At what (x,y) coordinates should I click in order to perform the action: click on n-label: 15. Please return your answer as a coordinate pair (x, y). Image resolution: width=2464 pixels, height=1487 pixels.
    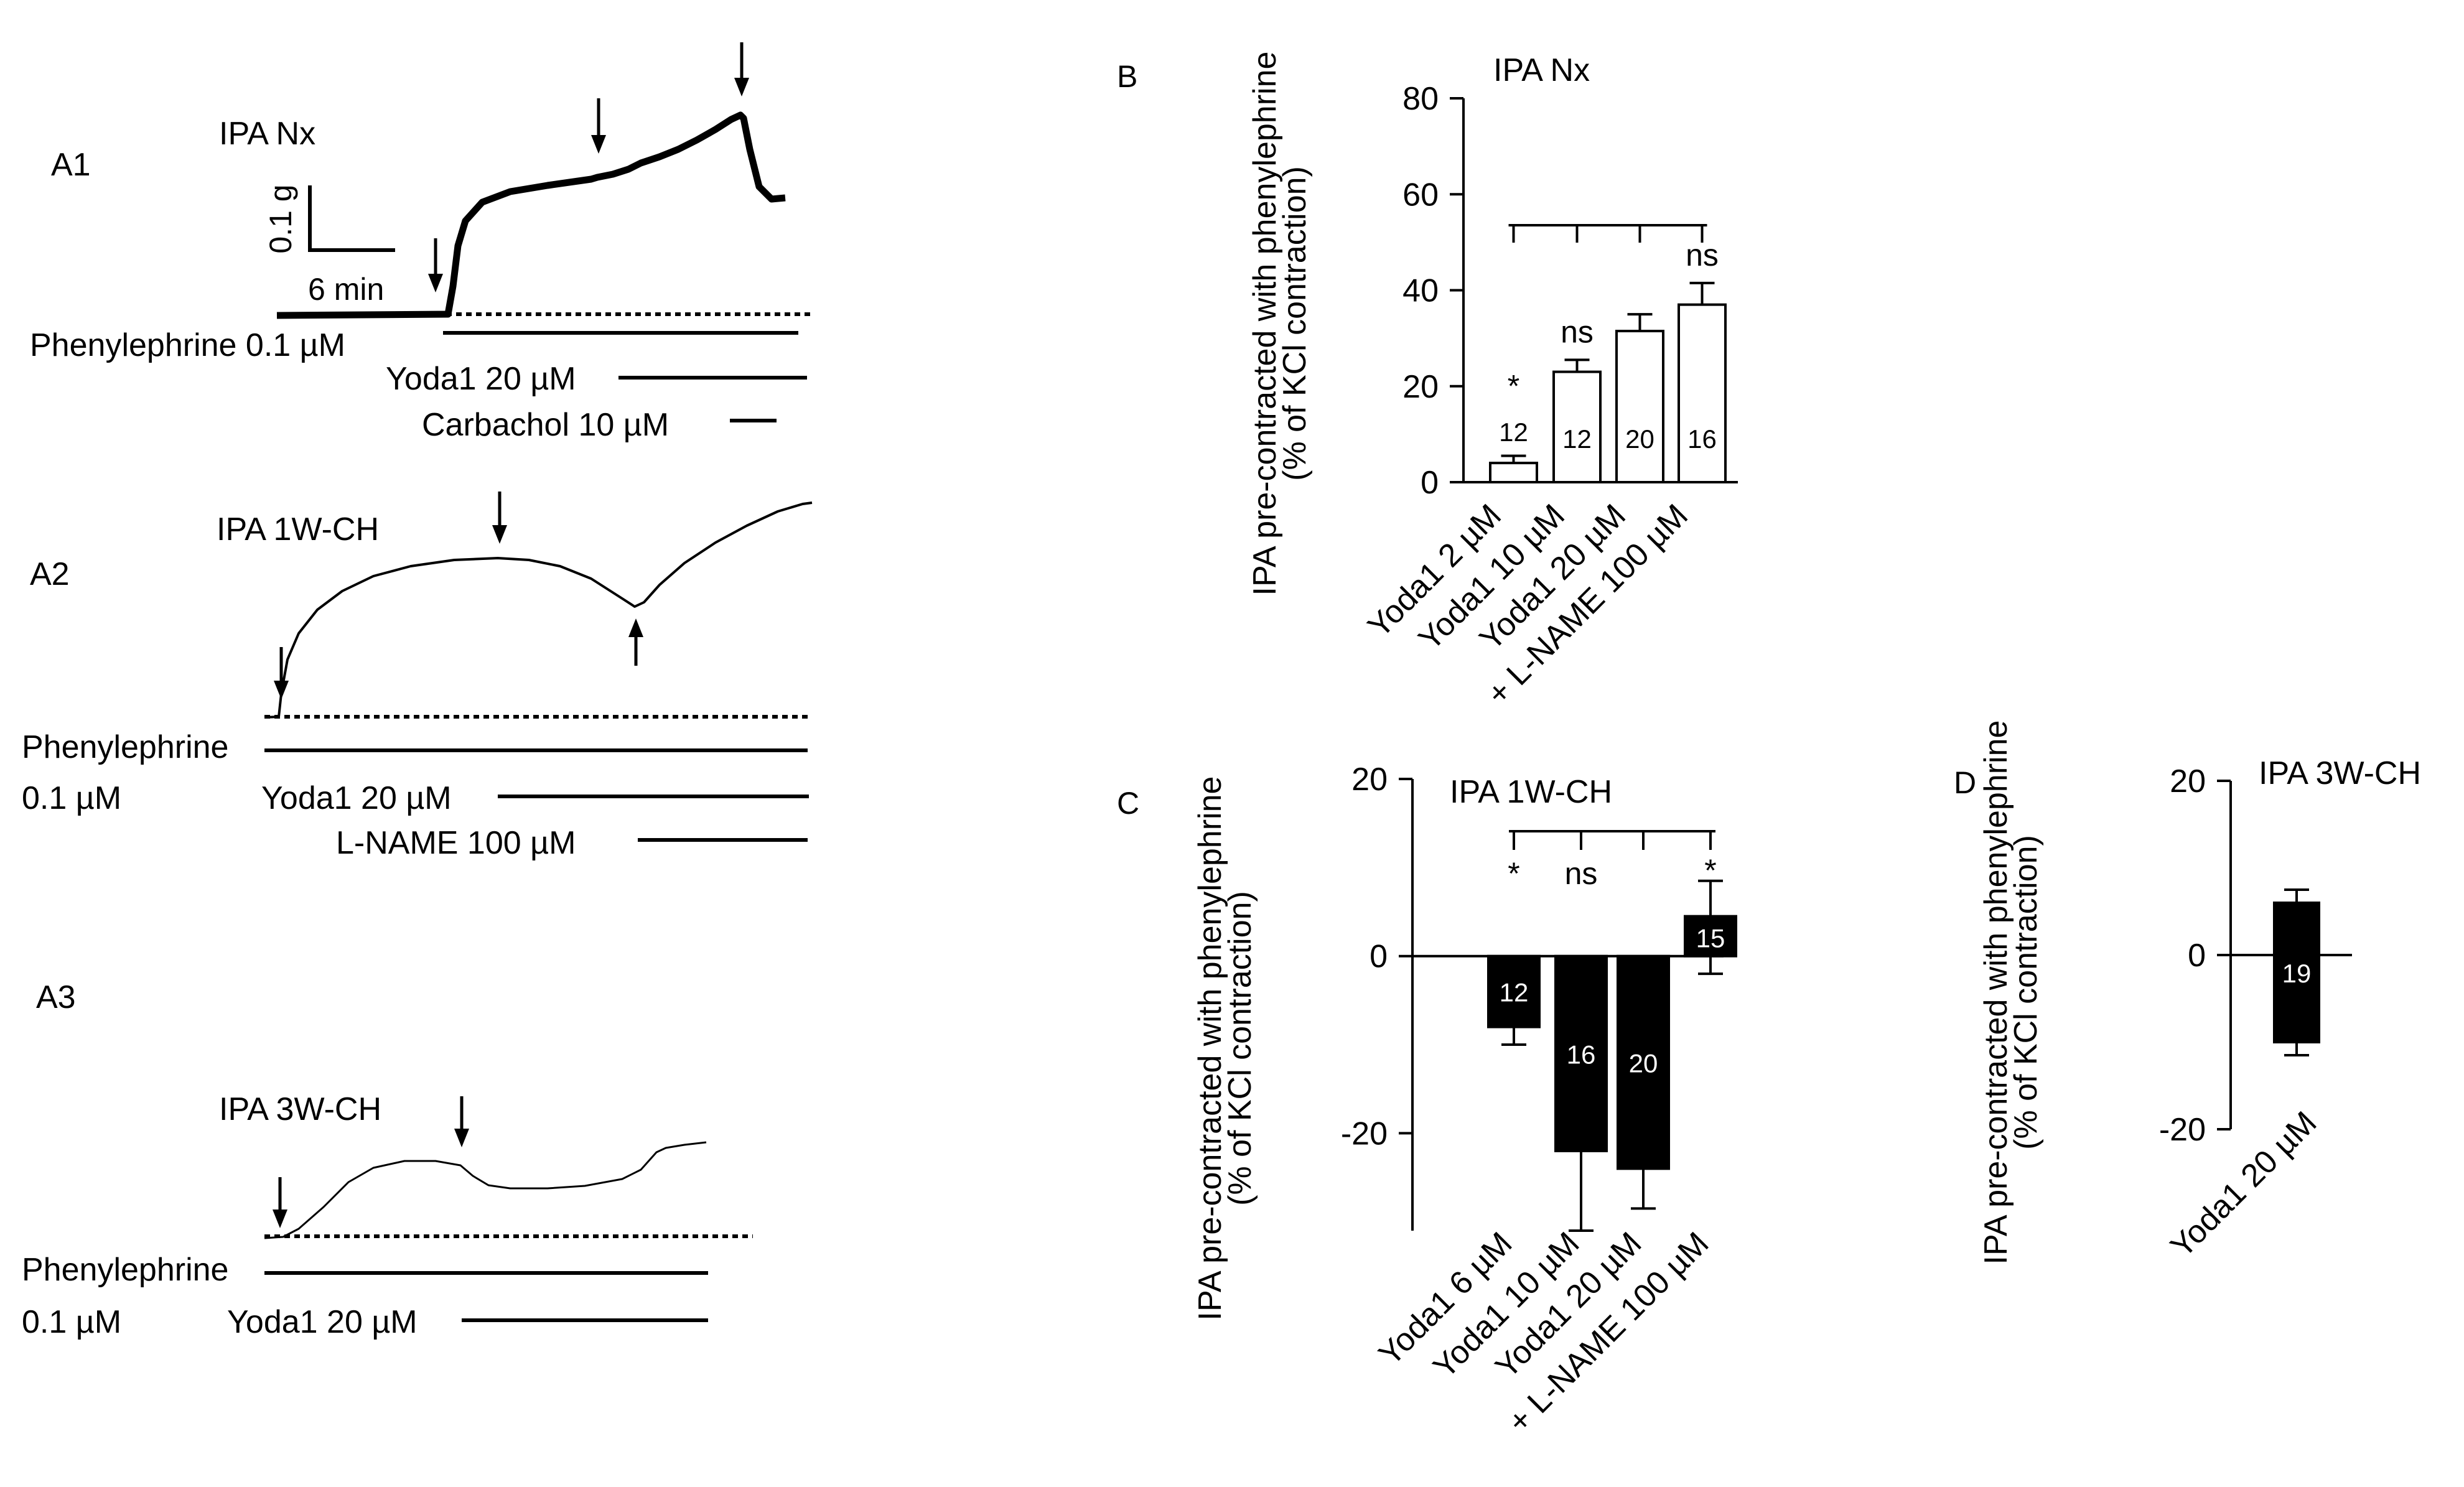
    Looking at the image, I should click on (1711, 939).